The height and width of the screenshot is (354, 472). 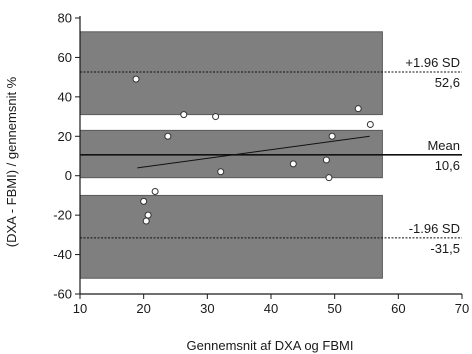 I want to click on reference-value-label: -31,5, so click(x=445, y=248).